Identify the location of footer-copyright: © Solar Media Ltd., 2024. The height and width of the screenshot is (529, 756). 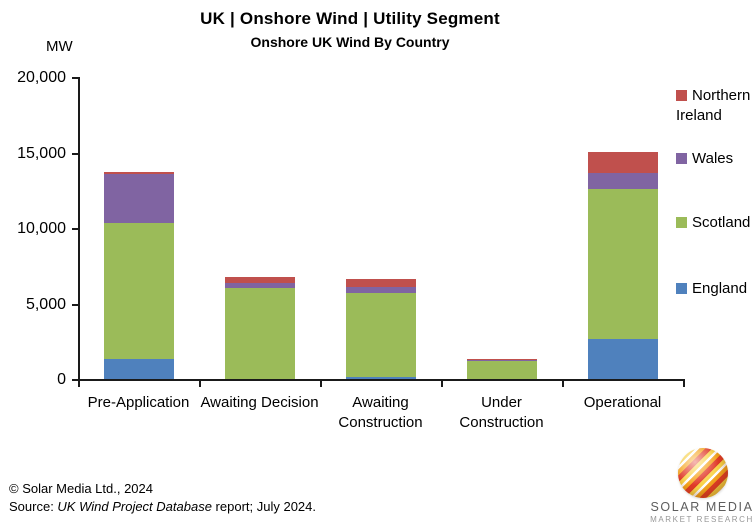
(81, 488).